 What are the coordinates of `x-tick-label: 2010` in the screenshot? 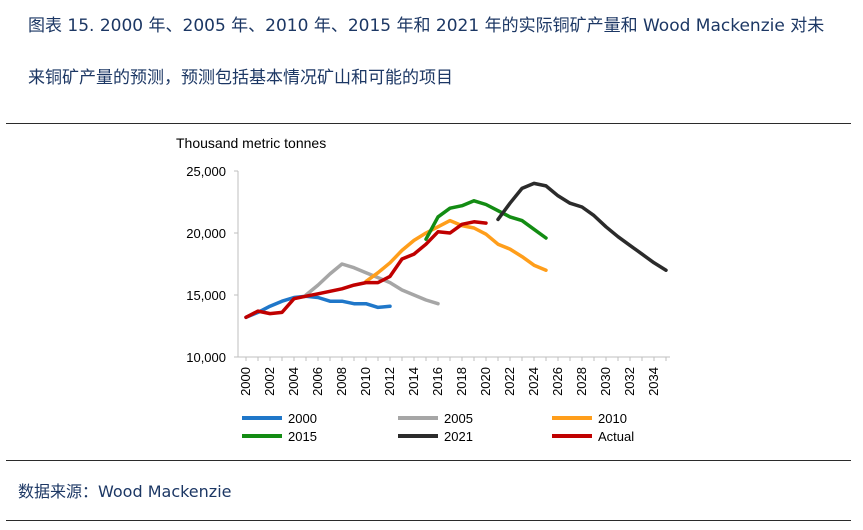 It's located at (365, 381).